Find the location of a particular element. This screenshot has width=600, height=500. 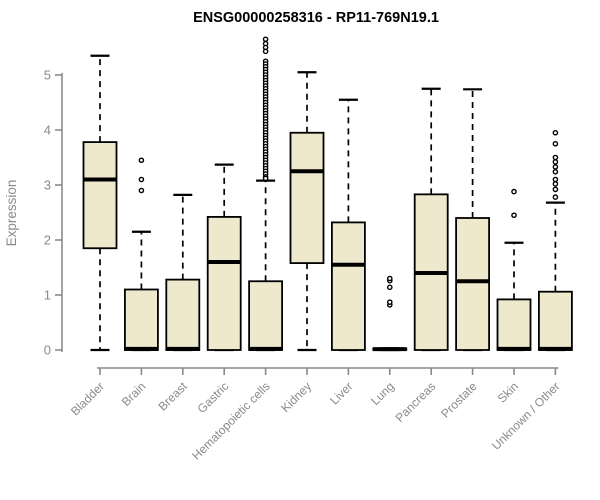

y-tick-label: 5 is located at coordinates (47, 75).